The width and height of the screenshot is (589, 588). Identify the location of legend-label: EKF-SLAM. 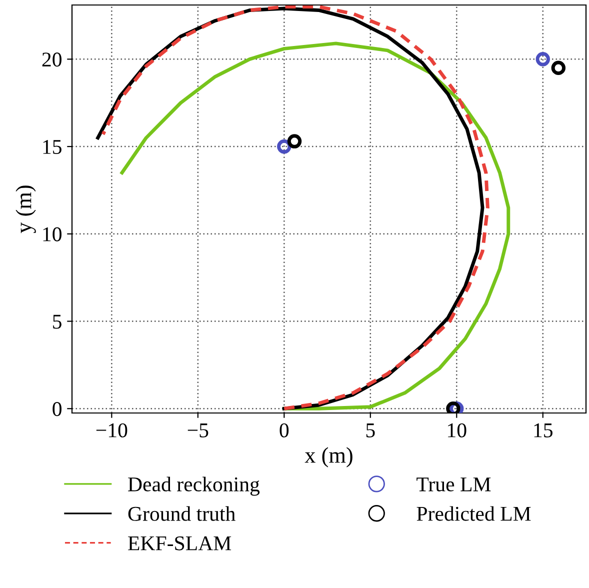
(180, 543).